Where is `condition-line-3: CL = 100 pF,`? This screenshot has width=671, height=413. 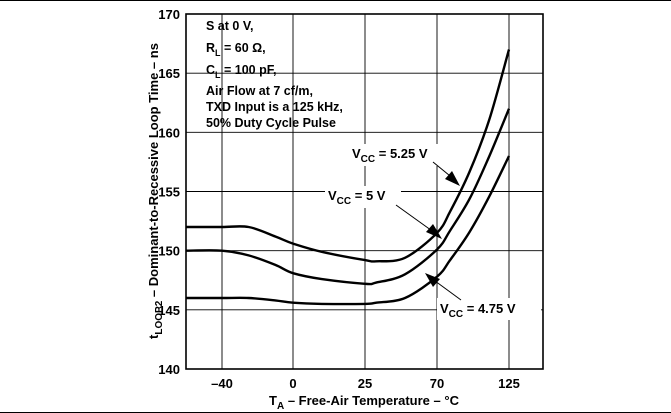
condition-line-3: CL = 100 pF, is located at coordinates (241, 71).